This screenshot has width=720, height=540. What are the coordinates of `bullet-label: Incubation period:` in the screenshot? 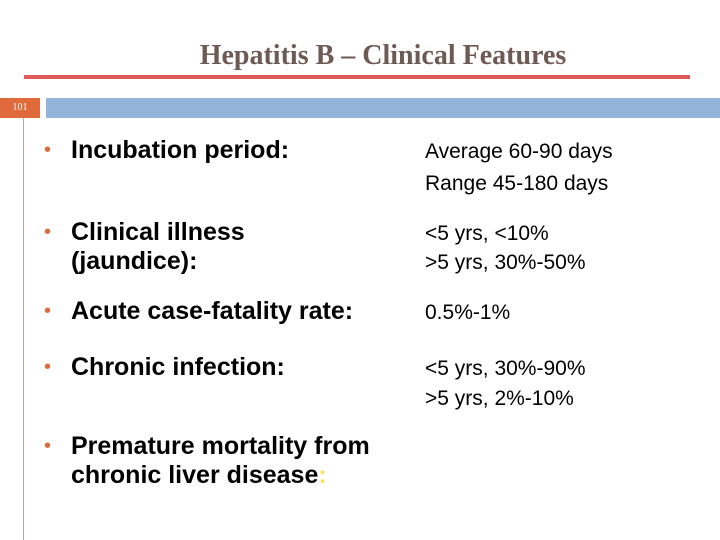 It's located at (180, 150).